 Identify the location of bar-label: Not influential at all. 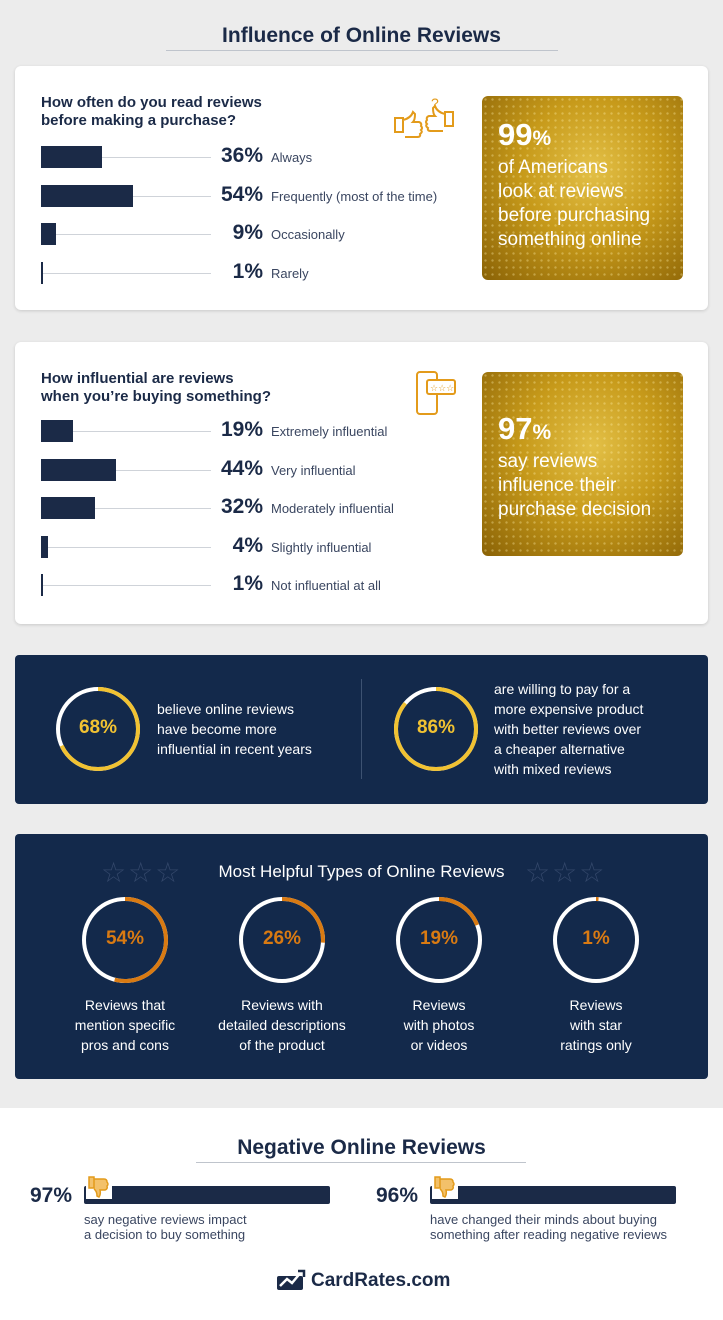
(326, 585).